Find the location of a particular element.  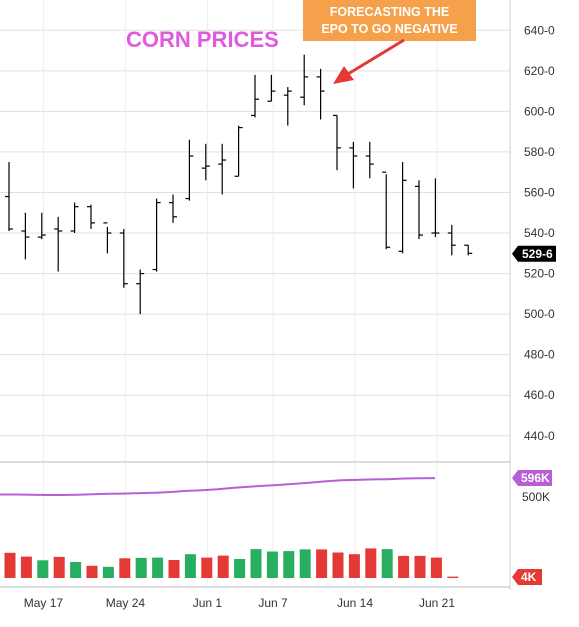

chart-title: CORN PRICES is located at coordinates (202, 39).